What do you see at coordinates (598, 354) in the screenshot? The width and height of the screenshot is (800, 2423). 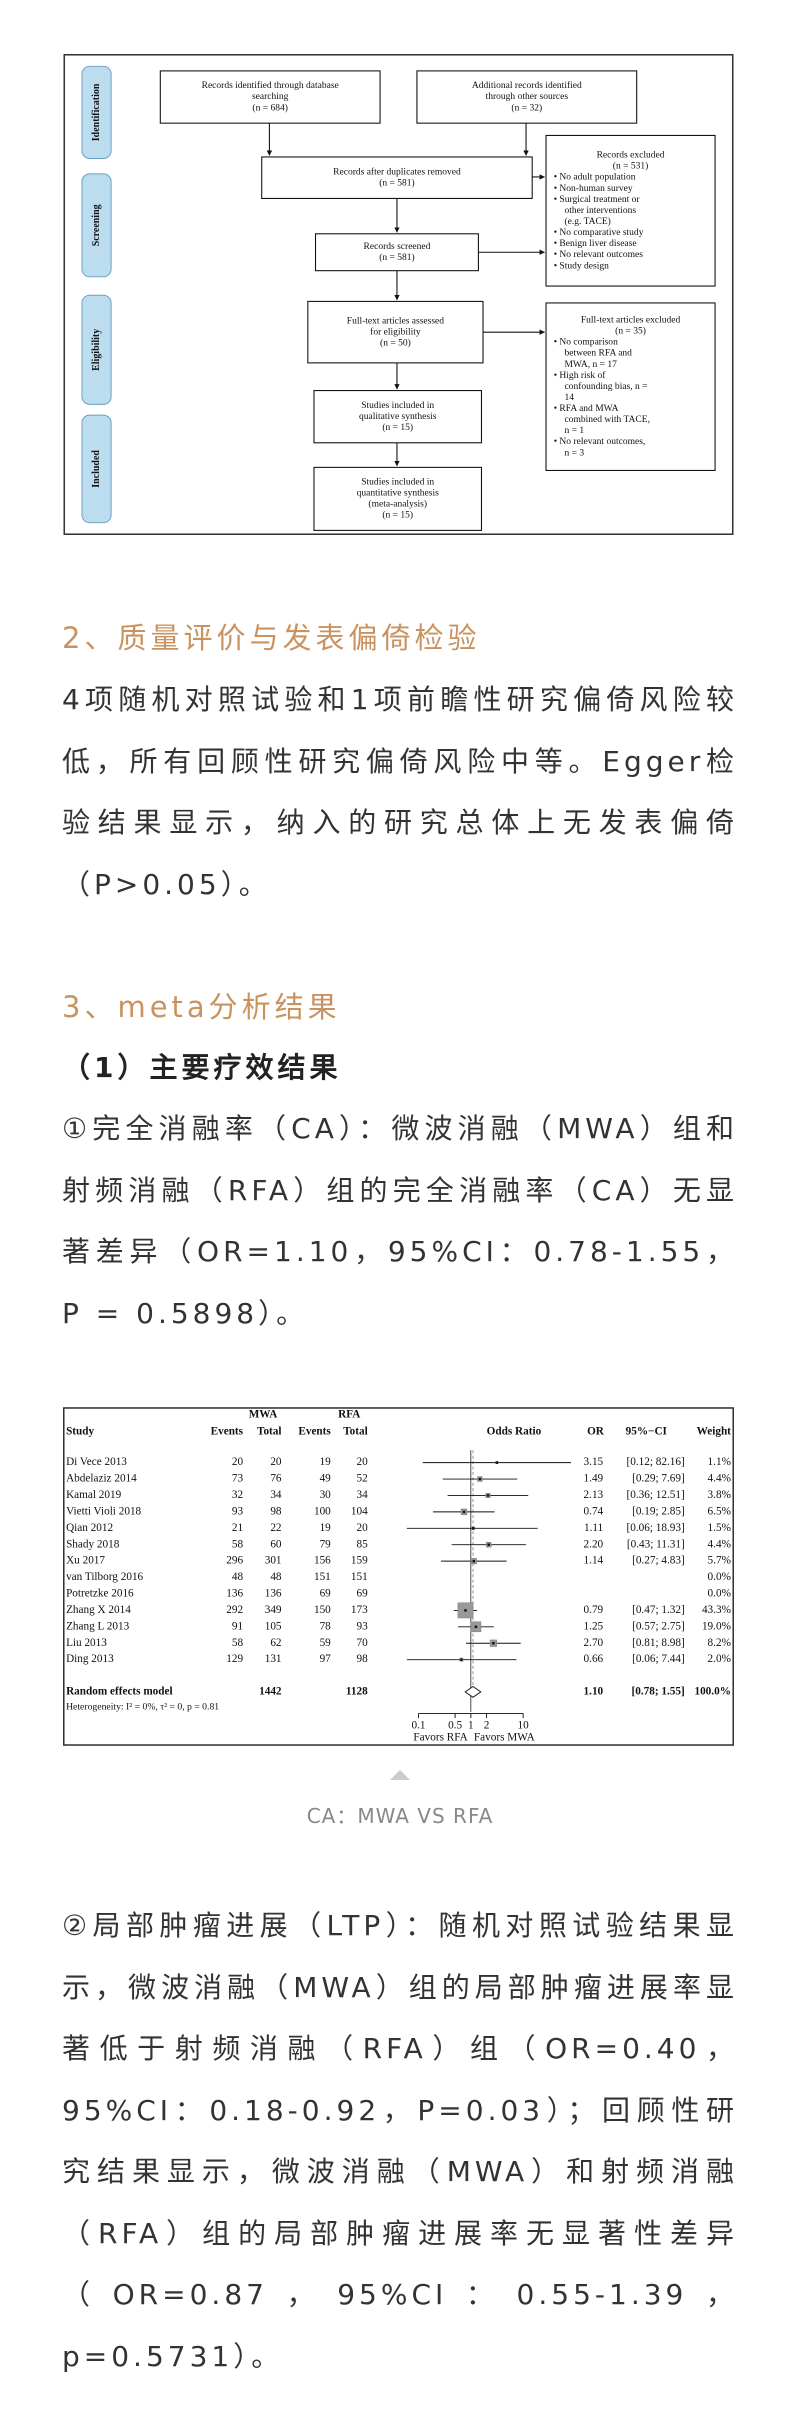 I see `flow-box-text: between RFA and` at bounding box center [598, 354].